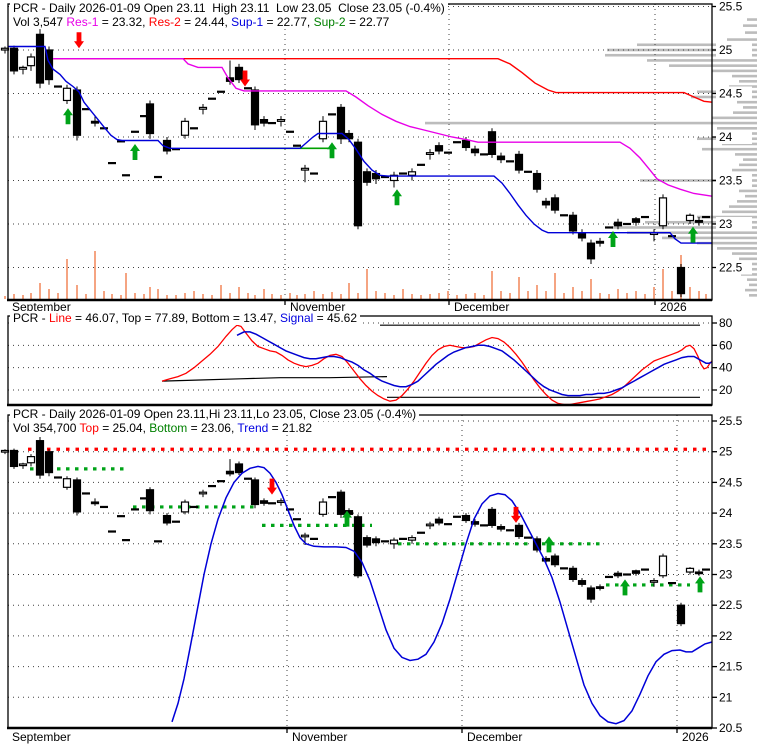 The image size is (780, 745). I want to click on top-volume-text: Vol 3,547, so click(40, 22).